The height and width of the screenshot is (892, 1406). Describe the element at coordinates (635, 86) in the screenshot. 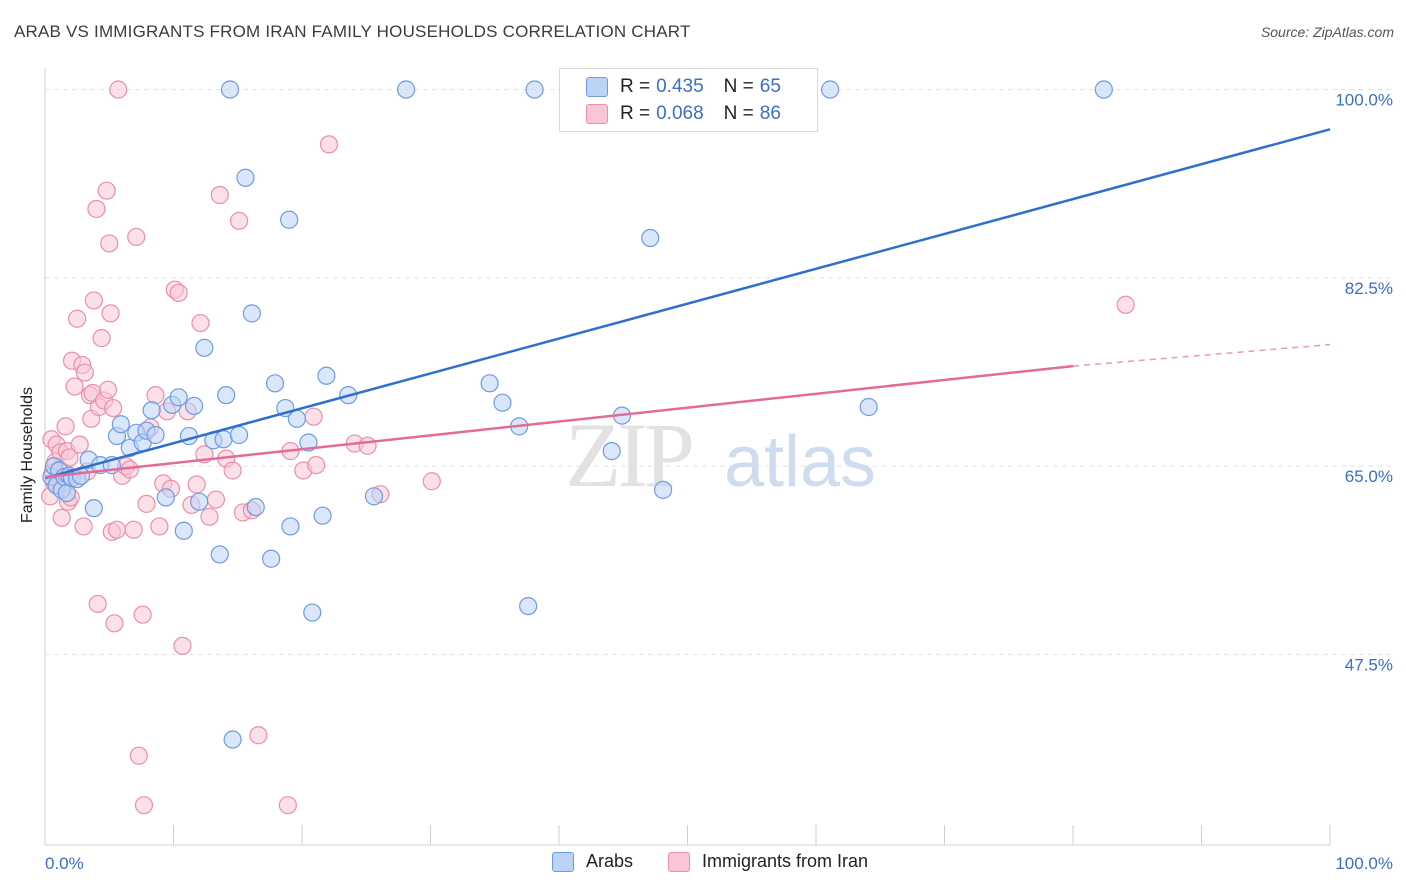

I see `arabs-r-label: R =` at that location.